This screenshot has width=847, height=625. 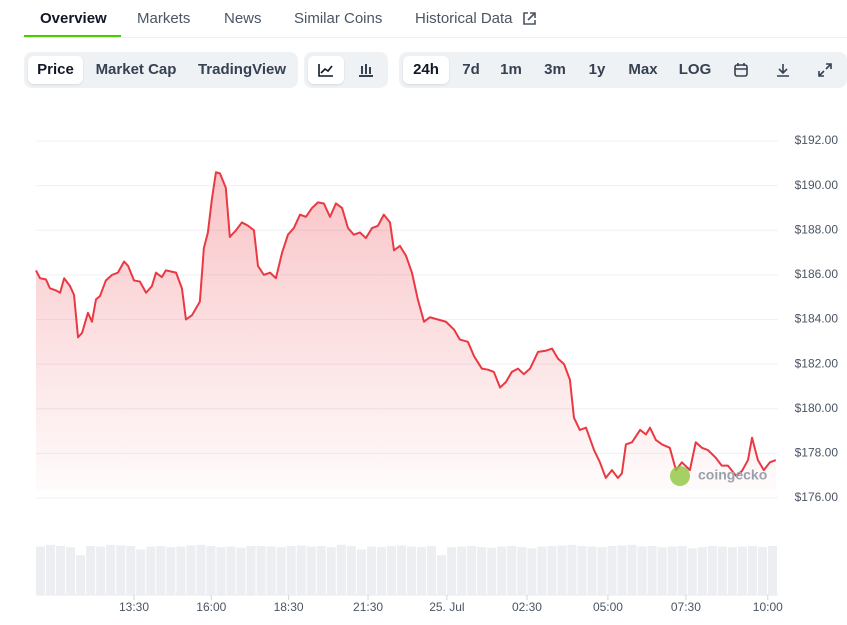 What do you see at coordinates (426, 70) in the screenshot?
I see `range-button: 24h` at bounding box center [426, 70].